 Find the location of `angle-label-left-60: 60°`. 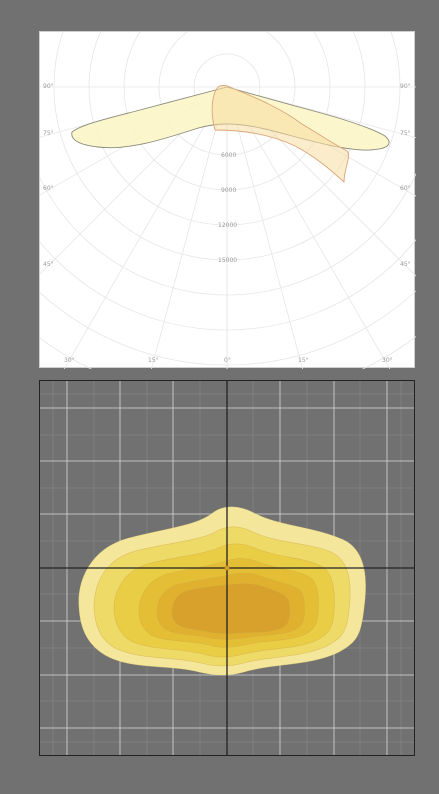

angle-label-left-60: 60° is located at coordinates (48, 188).